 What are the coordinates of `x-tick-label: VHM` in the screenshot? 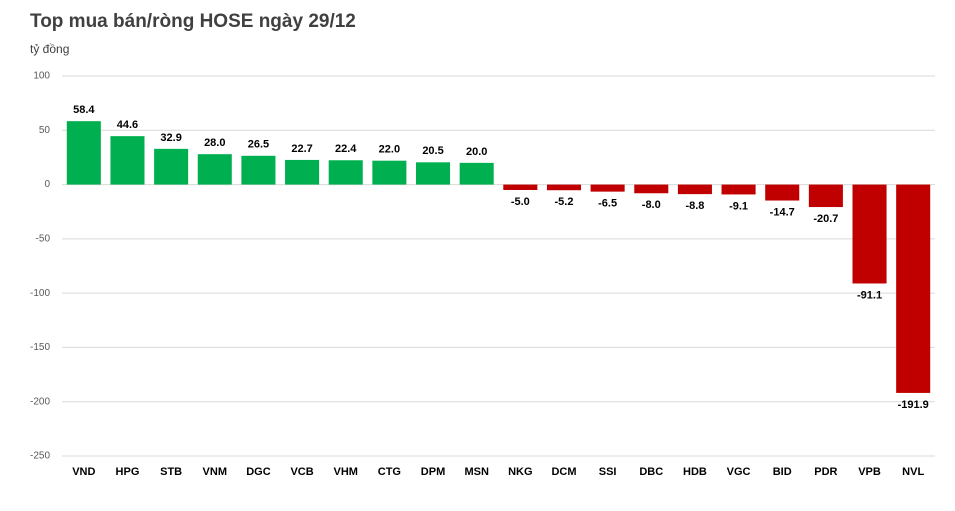 It's located at (345, 472).